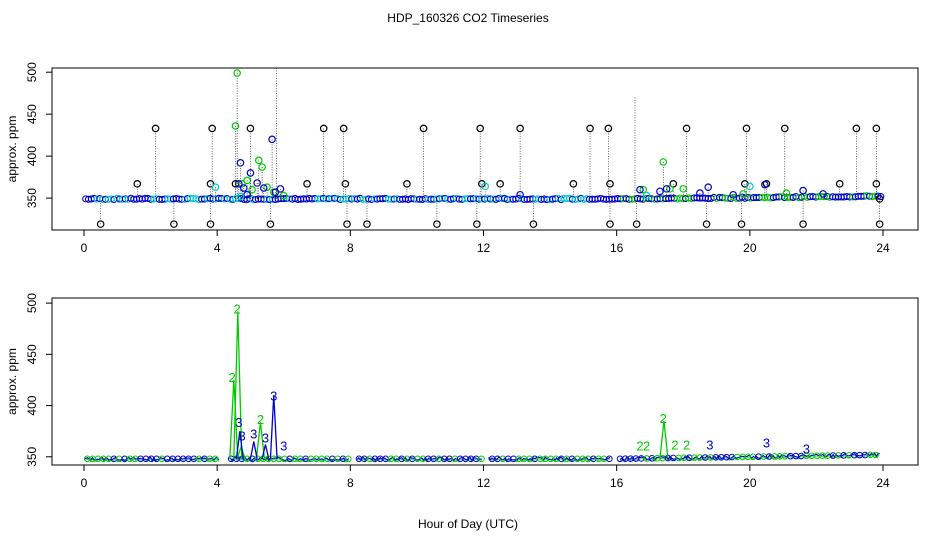  What do you see at coordinates (32, 354) in the screenshot?
I see `y-tick-label: 450` at bounding box center [32, 354].